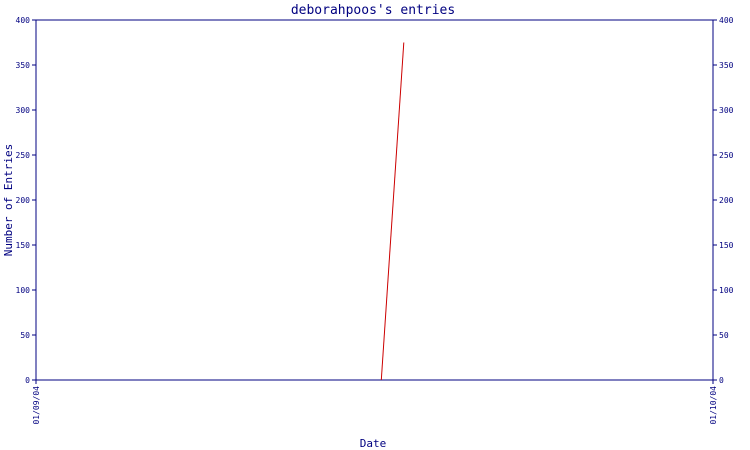  What do you see at coordinates (726, 155) in the screenshot?
I see `y-tick-label-right: 250` at bounding box center [726, 155].